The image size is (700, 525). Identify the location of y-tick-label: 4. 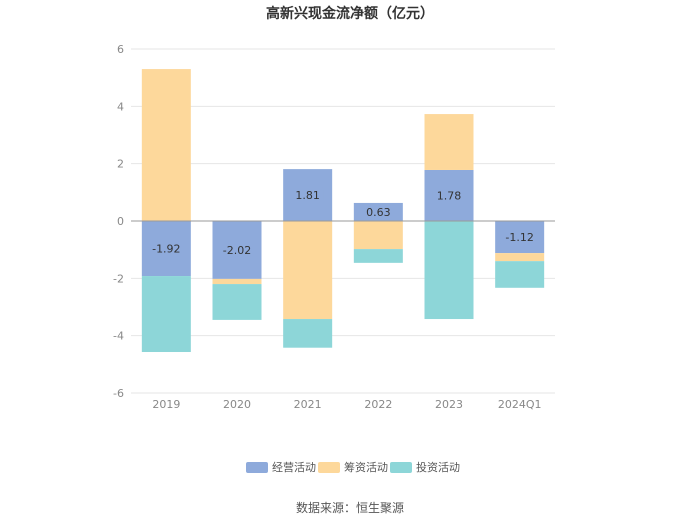
(120, 106).